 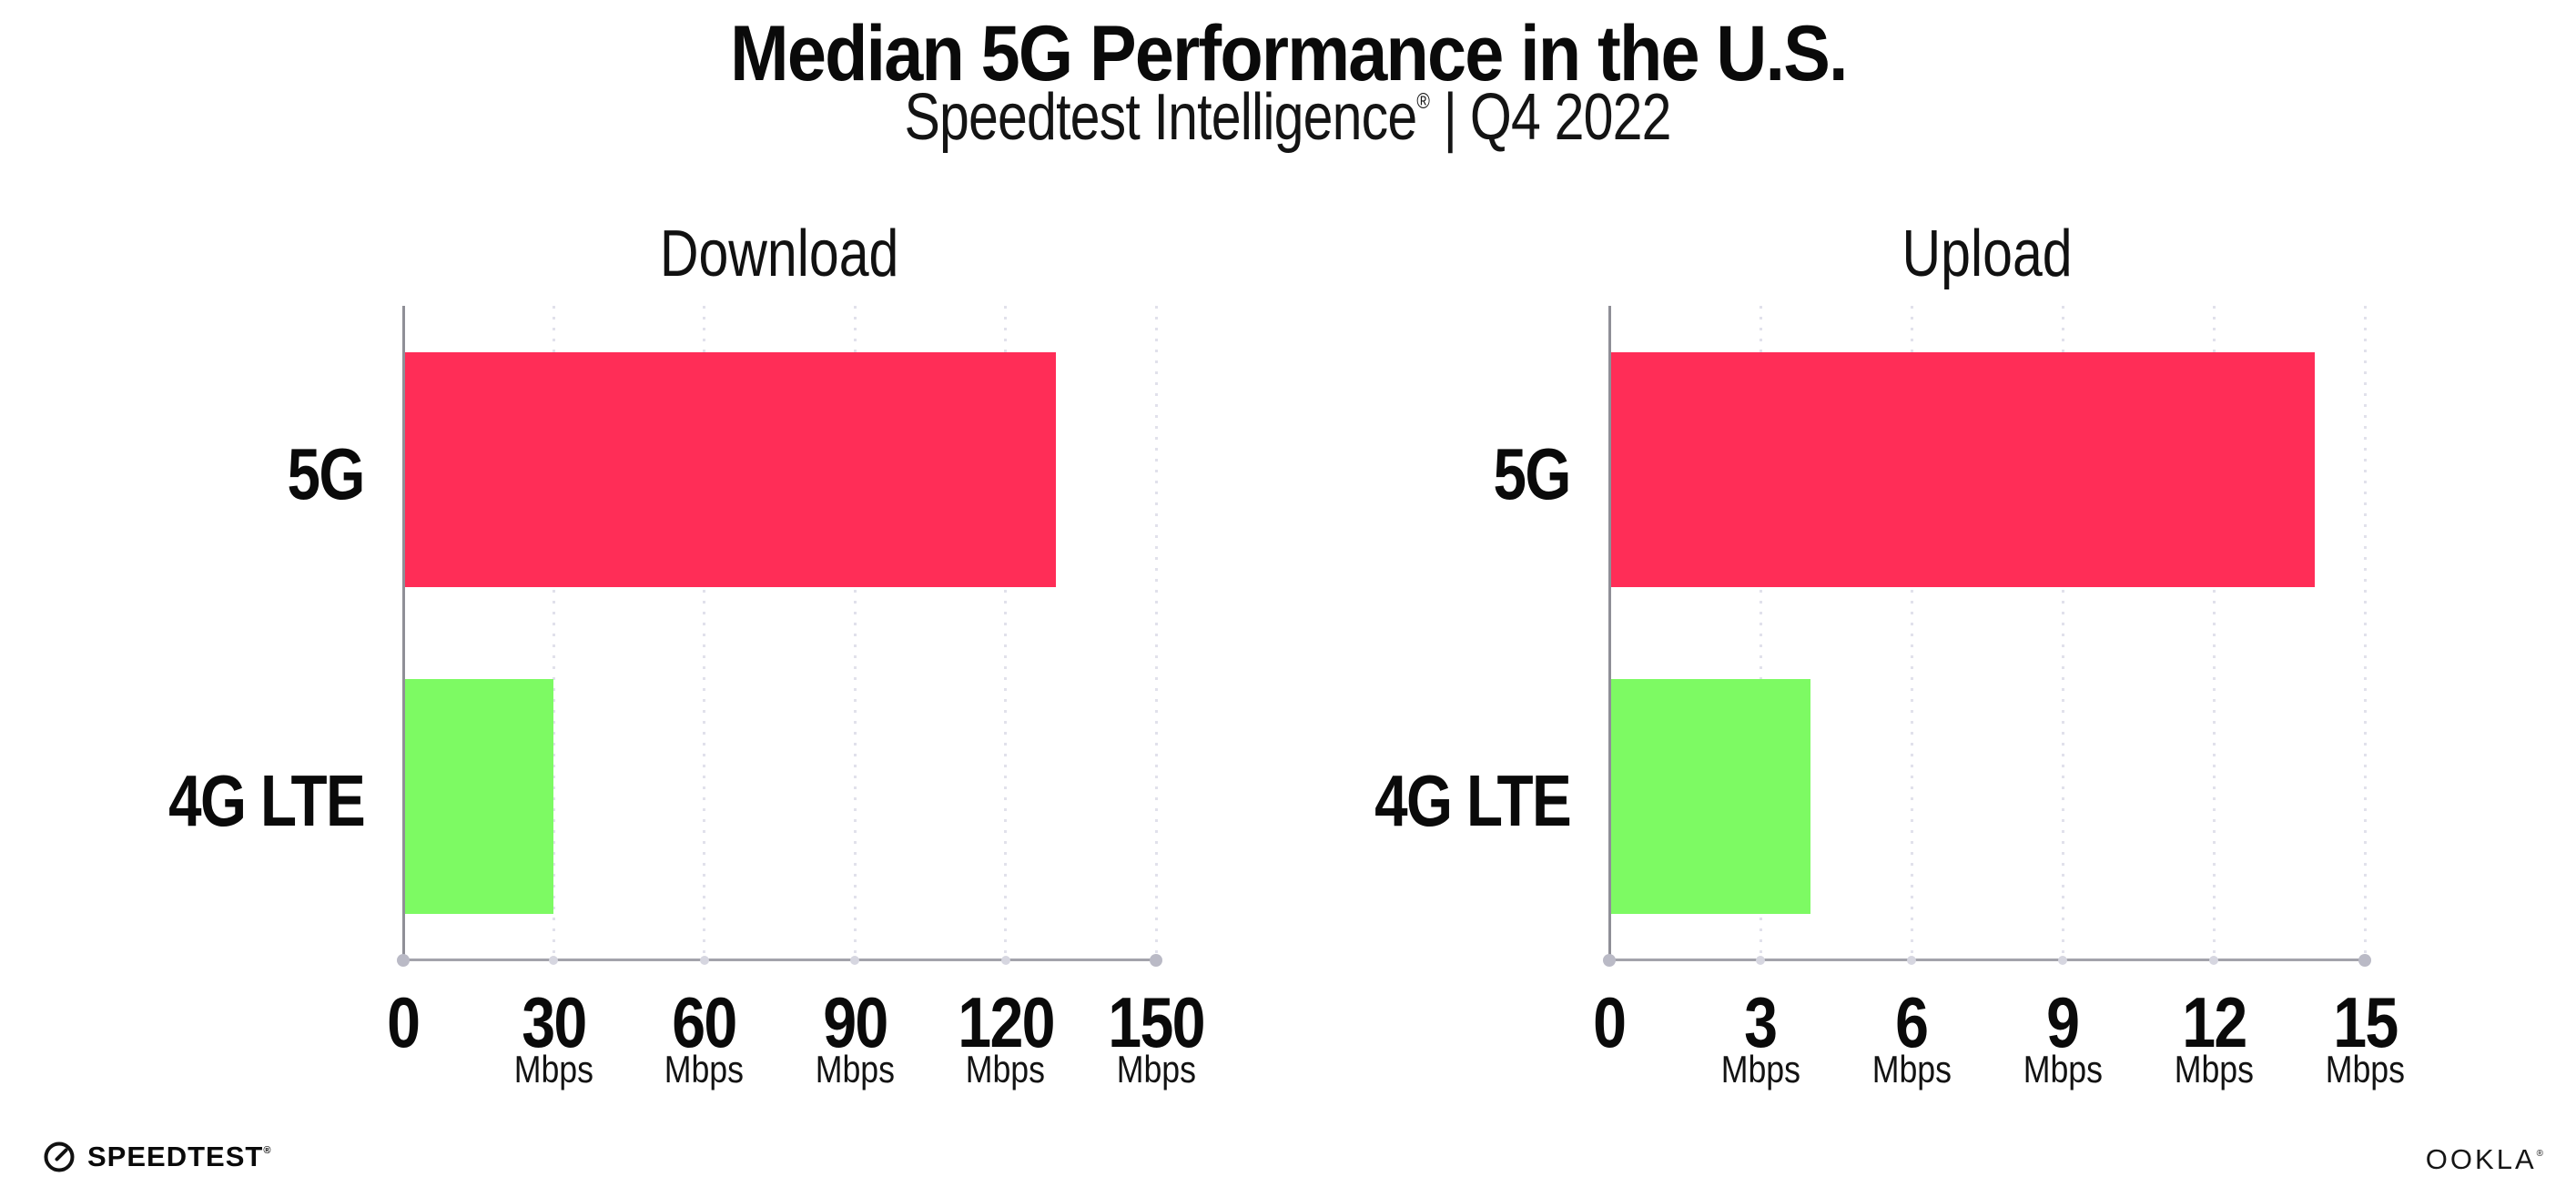 I want to click on page-subtitle: Speedtest Intelligence® | Q4 2022, so click(x=1288, y=118).